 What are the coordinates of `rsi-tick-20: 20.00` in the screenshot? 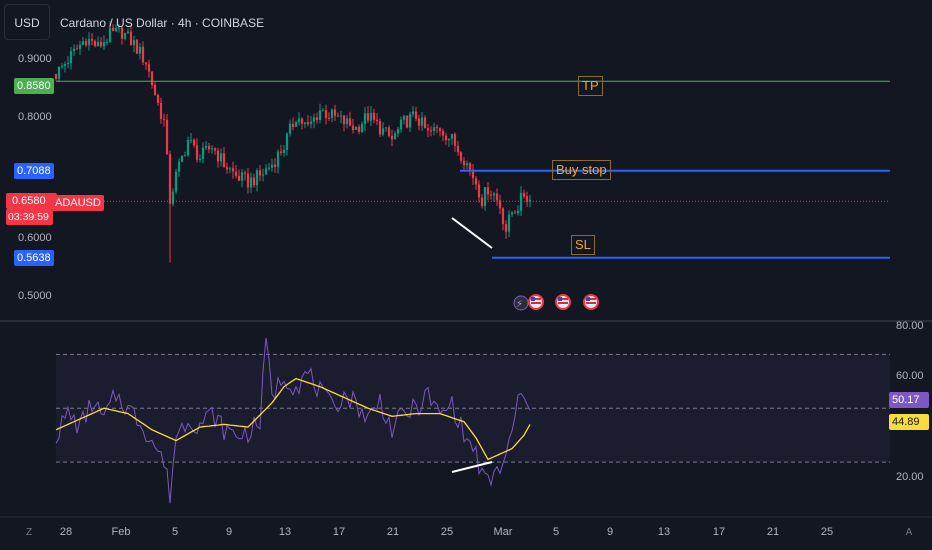 It's located at (910, 477).